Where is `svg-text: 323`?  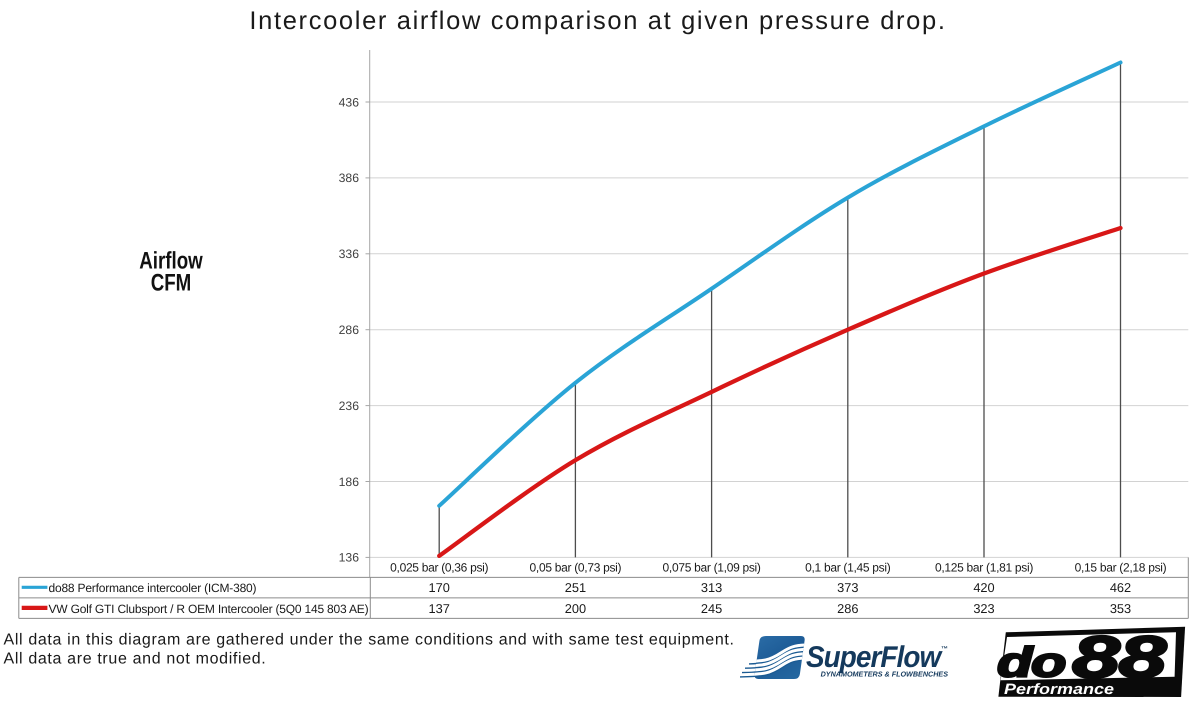
svg-text: 323 is located at coordinates (983, 608).